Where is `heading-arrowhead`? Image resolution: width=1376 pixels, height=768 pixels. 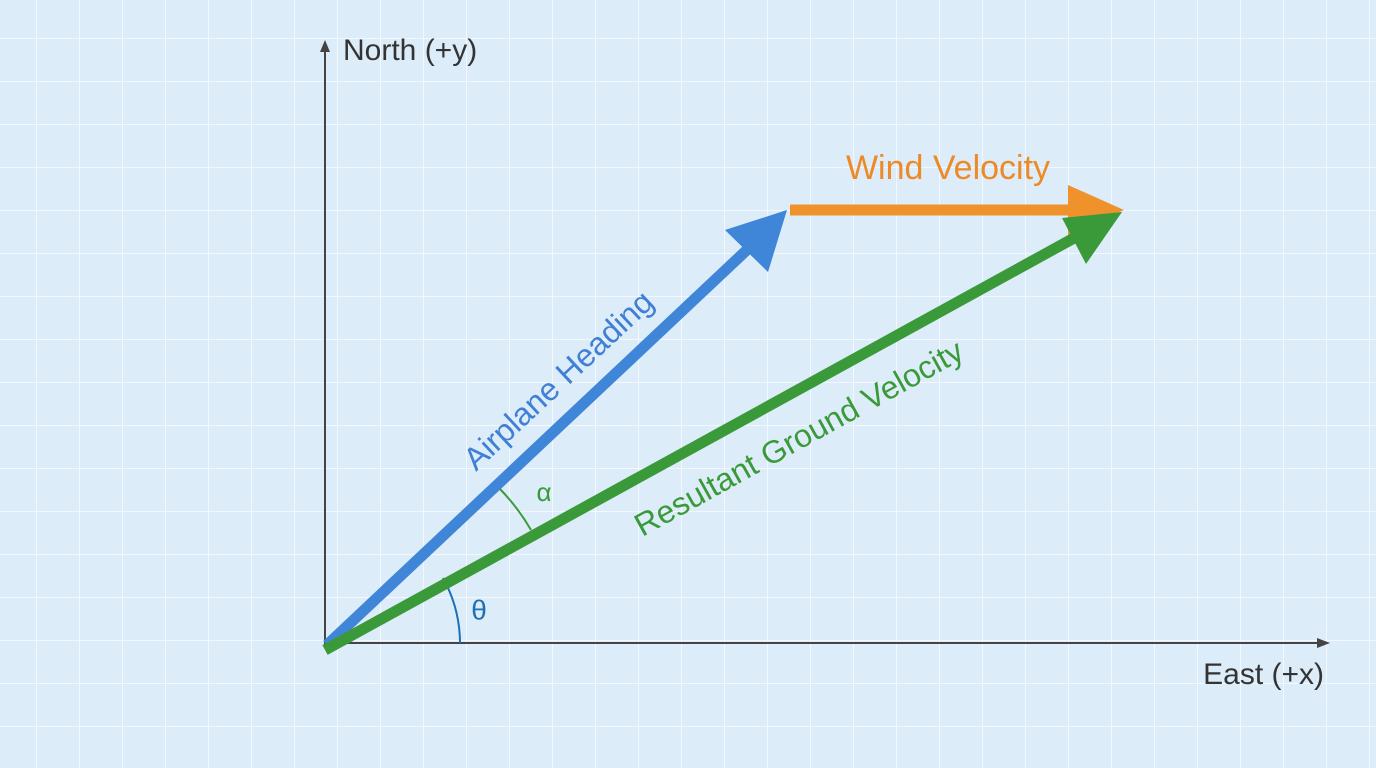
heading-arrowhead is located at coordinates (756, 241).